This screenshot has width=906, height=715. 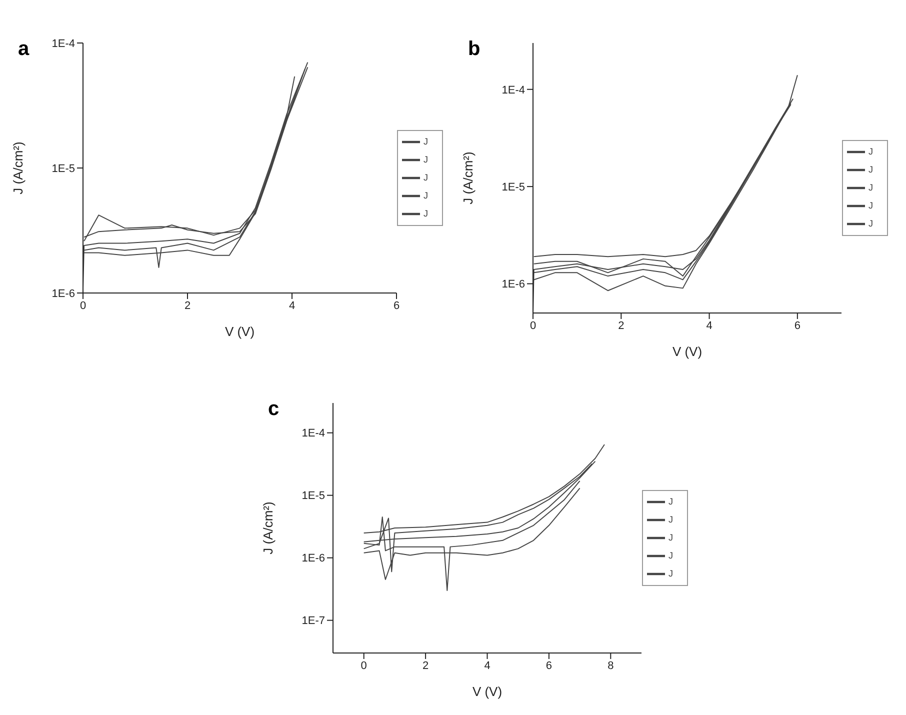 What do you see at coordinates (313, 621) in the screenshot?
I see `y-tick-label: 1E-7` at bounding box center [313, 621].